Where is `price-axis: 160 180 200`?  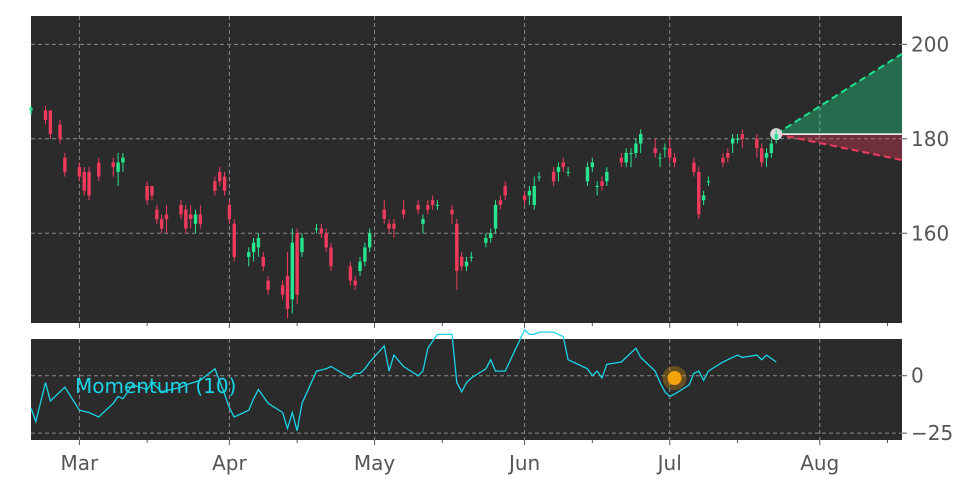 price-axis: 160 180 200 is located at coordinates (925, 138).